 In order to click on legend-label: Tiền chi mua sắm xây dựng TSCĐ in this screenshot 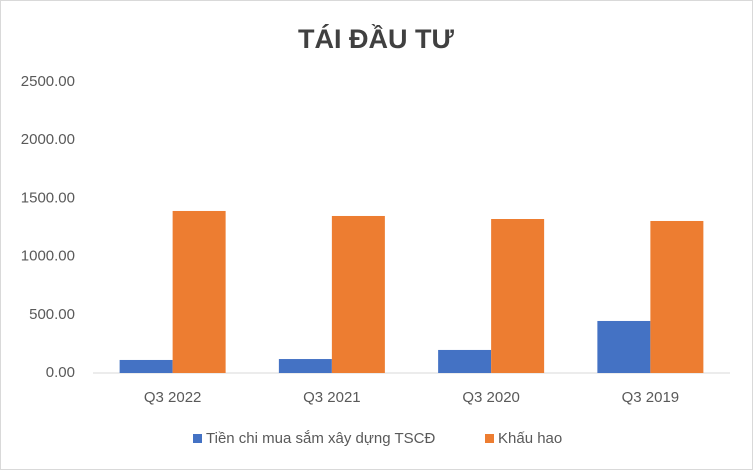, I will do `click(320, 438)`.